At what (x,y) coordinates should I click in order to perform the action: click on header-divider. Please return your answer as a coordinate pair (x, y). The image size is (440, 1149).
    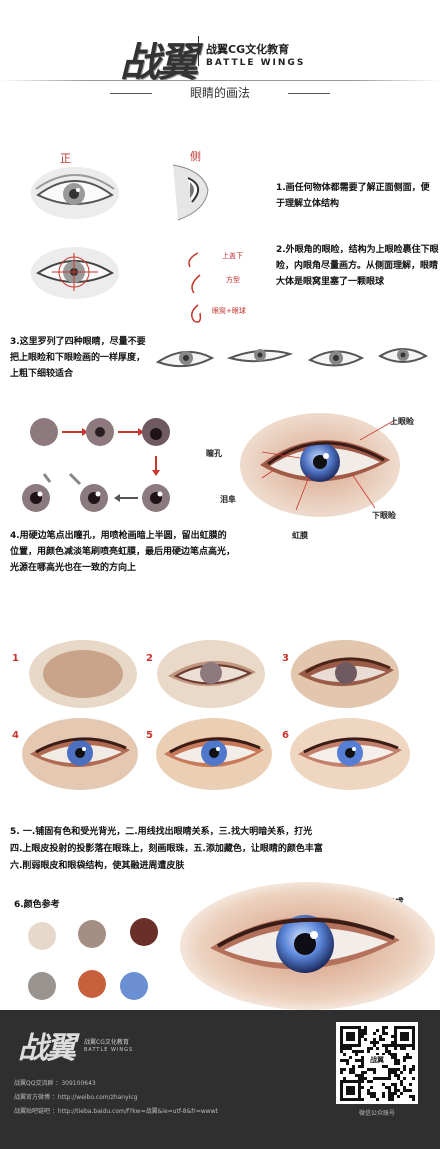
    Looking at the image, I should click on (220, 80).